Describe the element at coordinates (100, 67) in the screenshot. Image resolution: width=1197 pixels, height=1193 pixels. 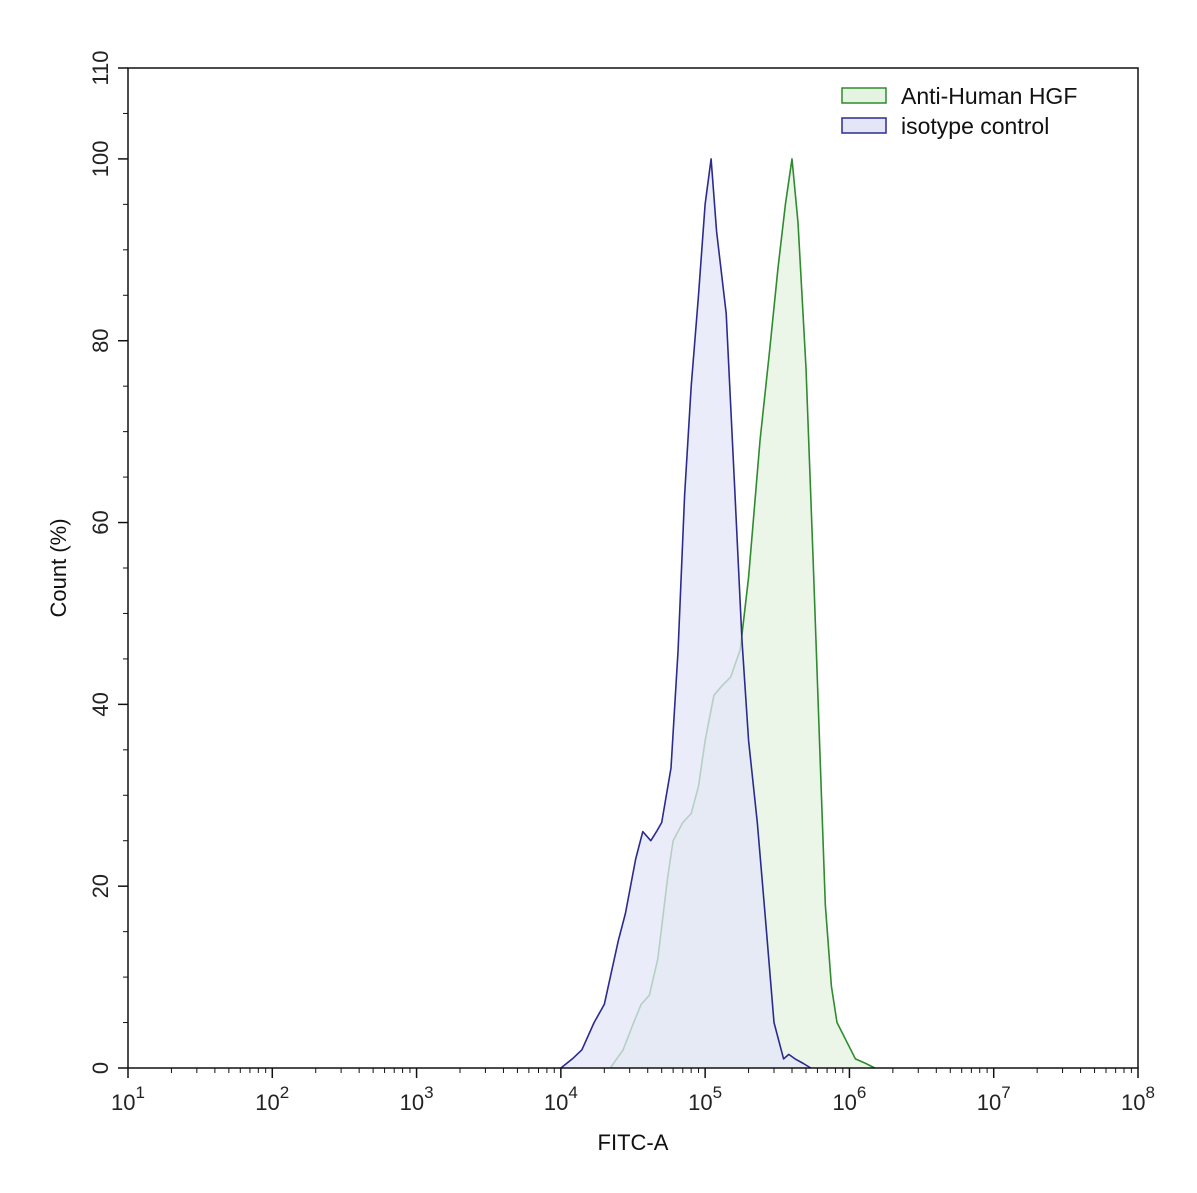
I see `y-tick-label-6: 110` at that location.